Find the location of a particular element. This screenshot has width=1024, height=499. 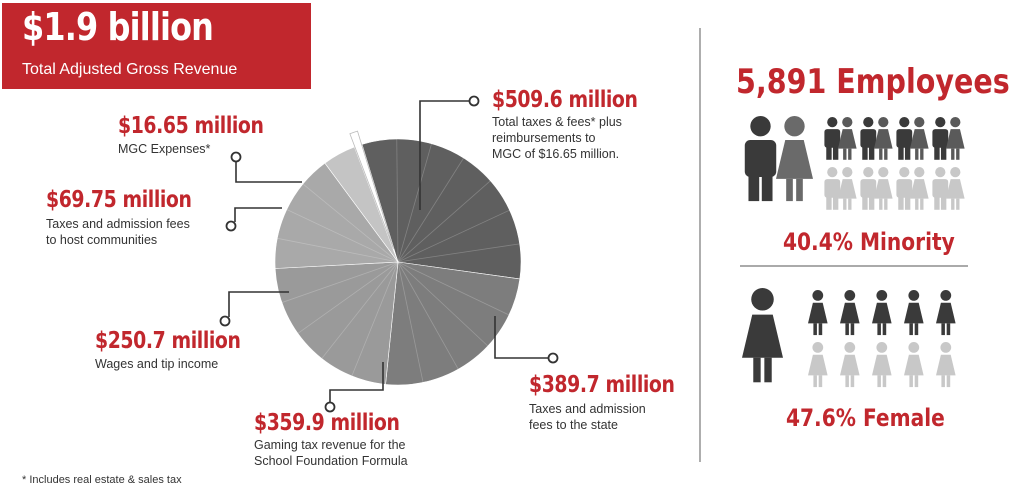

employees-headline: 5,891 Employees is located at coordinates (873, 82).